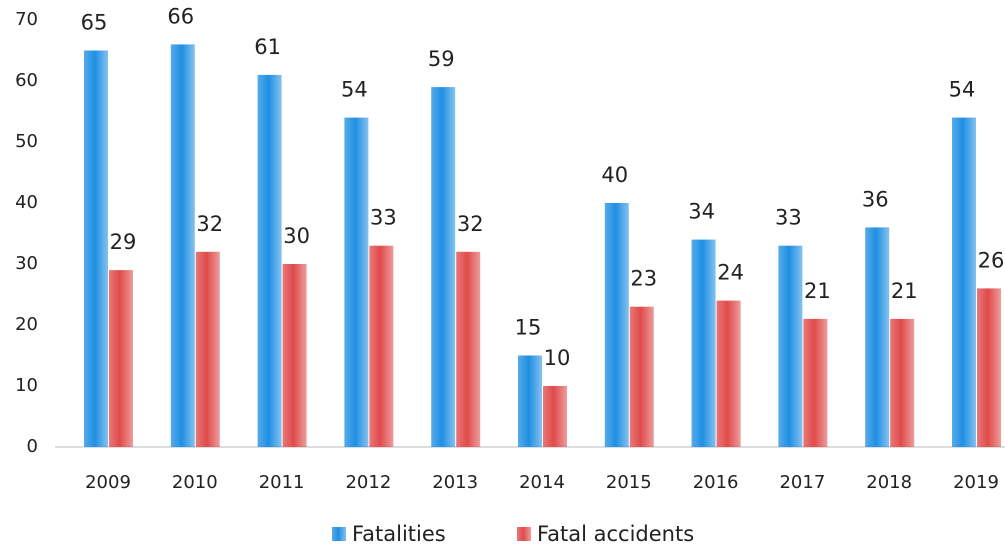 The width and height of the screenshot is (1005, 547). Describe the element at coordinates (195, 482) in the screenshot. I see `x-tick-label: 2010` at that location.